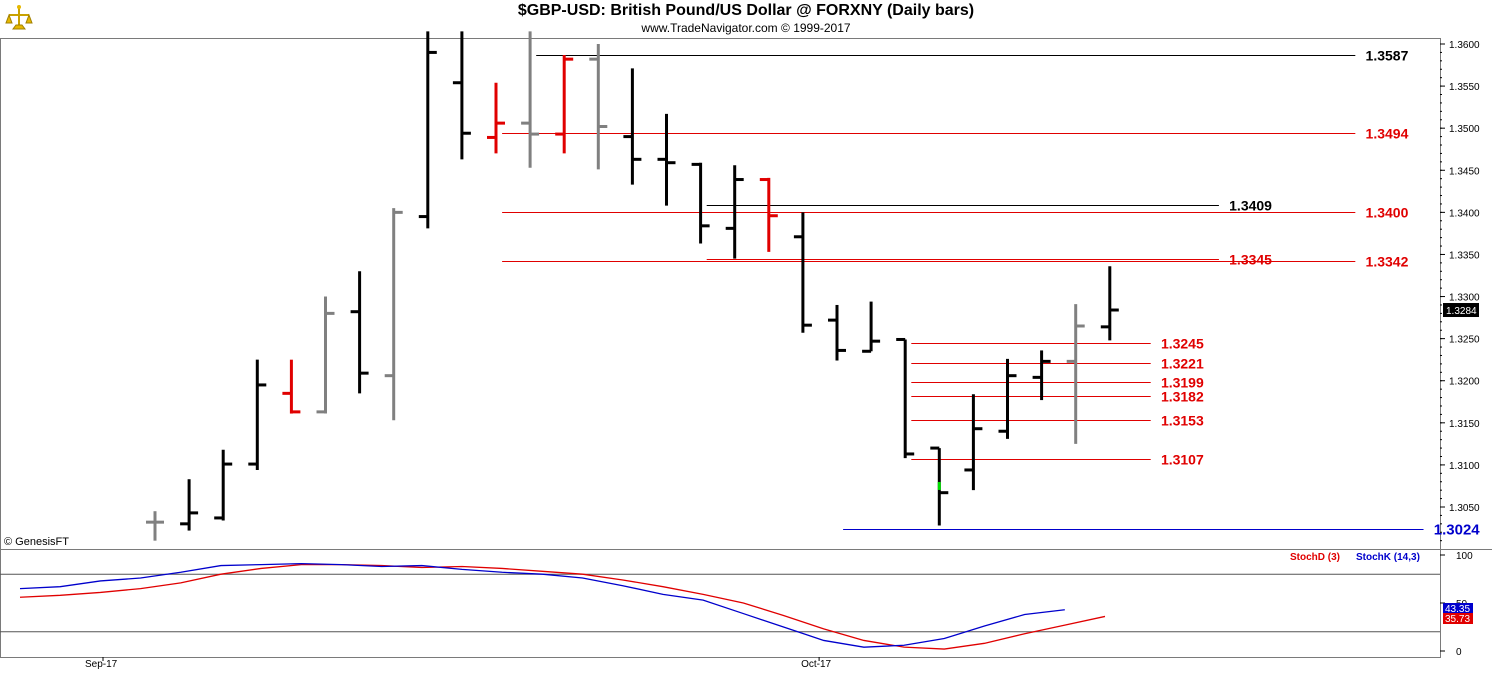 Image resolution: width=1492 pixels, height=673 pixels. Describe the element at coordinates (36, 542) in the screenshot. I see `copyright-note: © GenesisFT` at that location.